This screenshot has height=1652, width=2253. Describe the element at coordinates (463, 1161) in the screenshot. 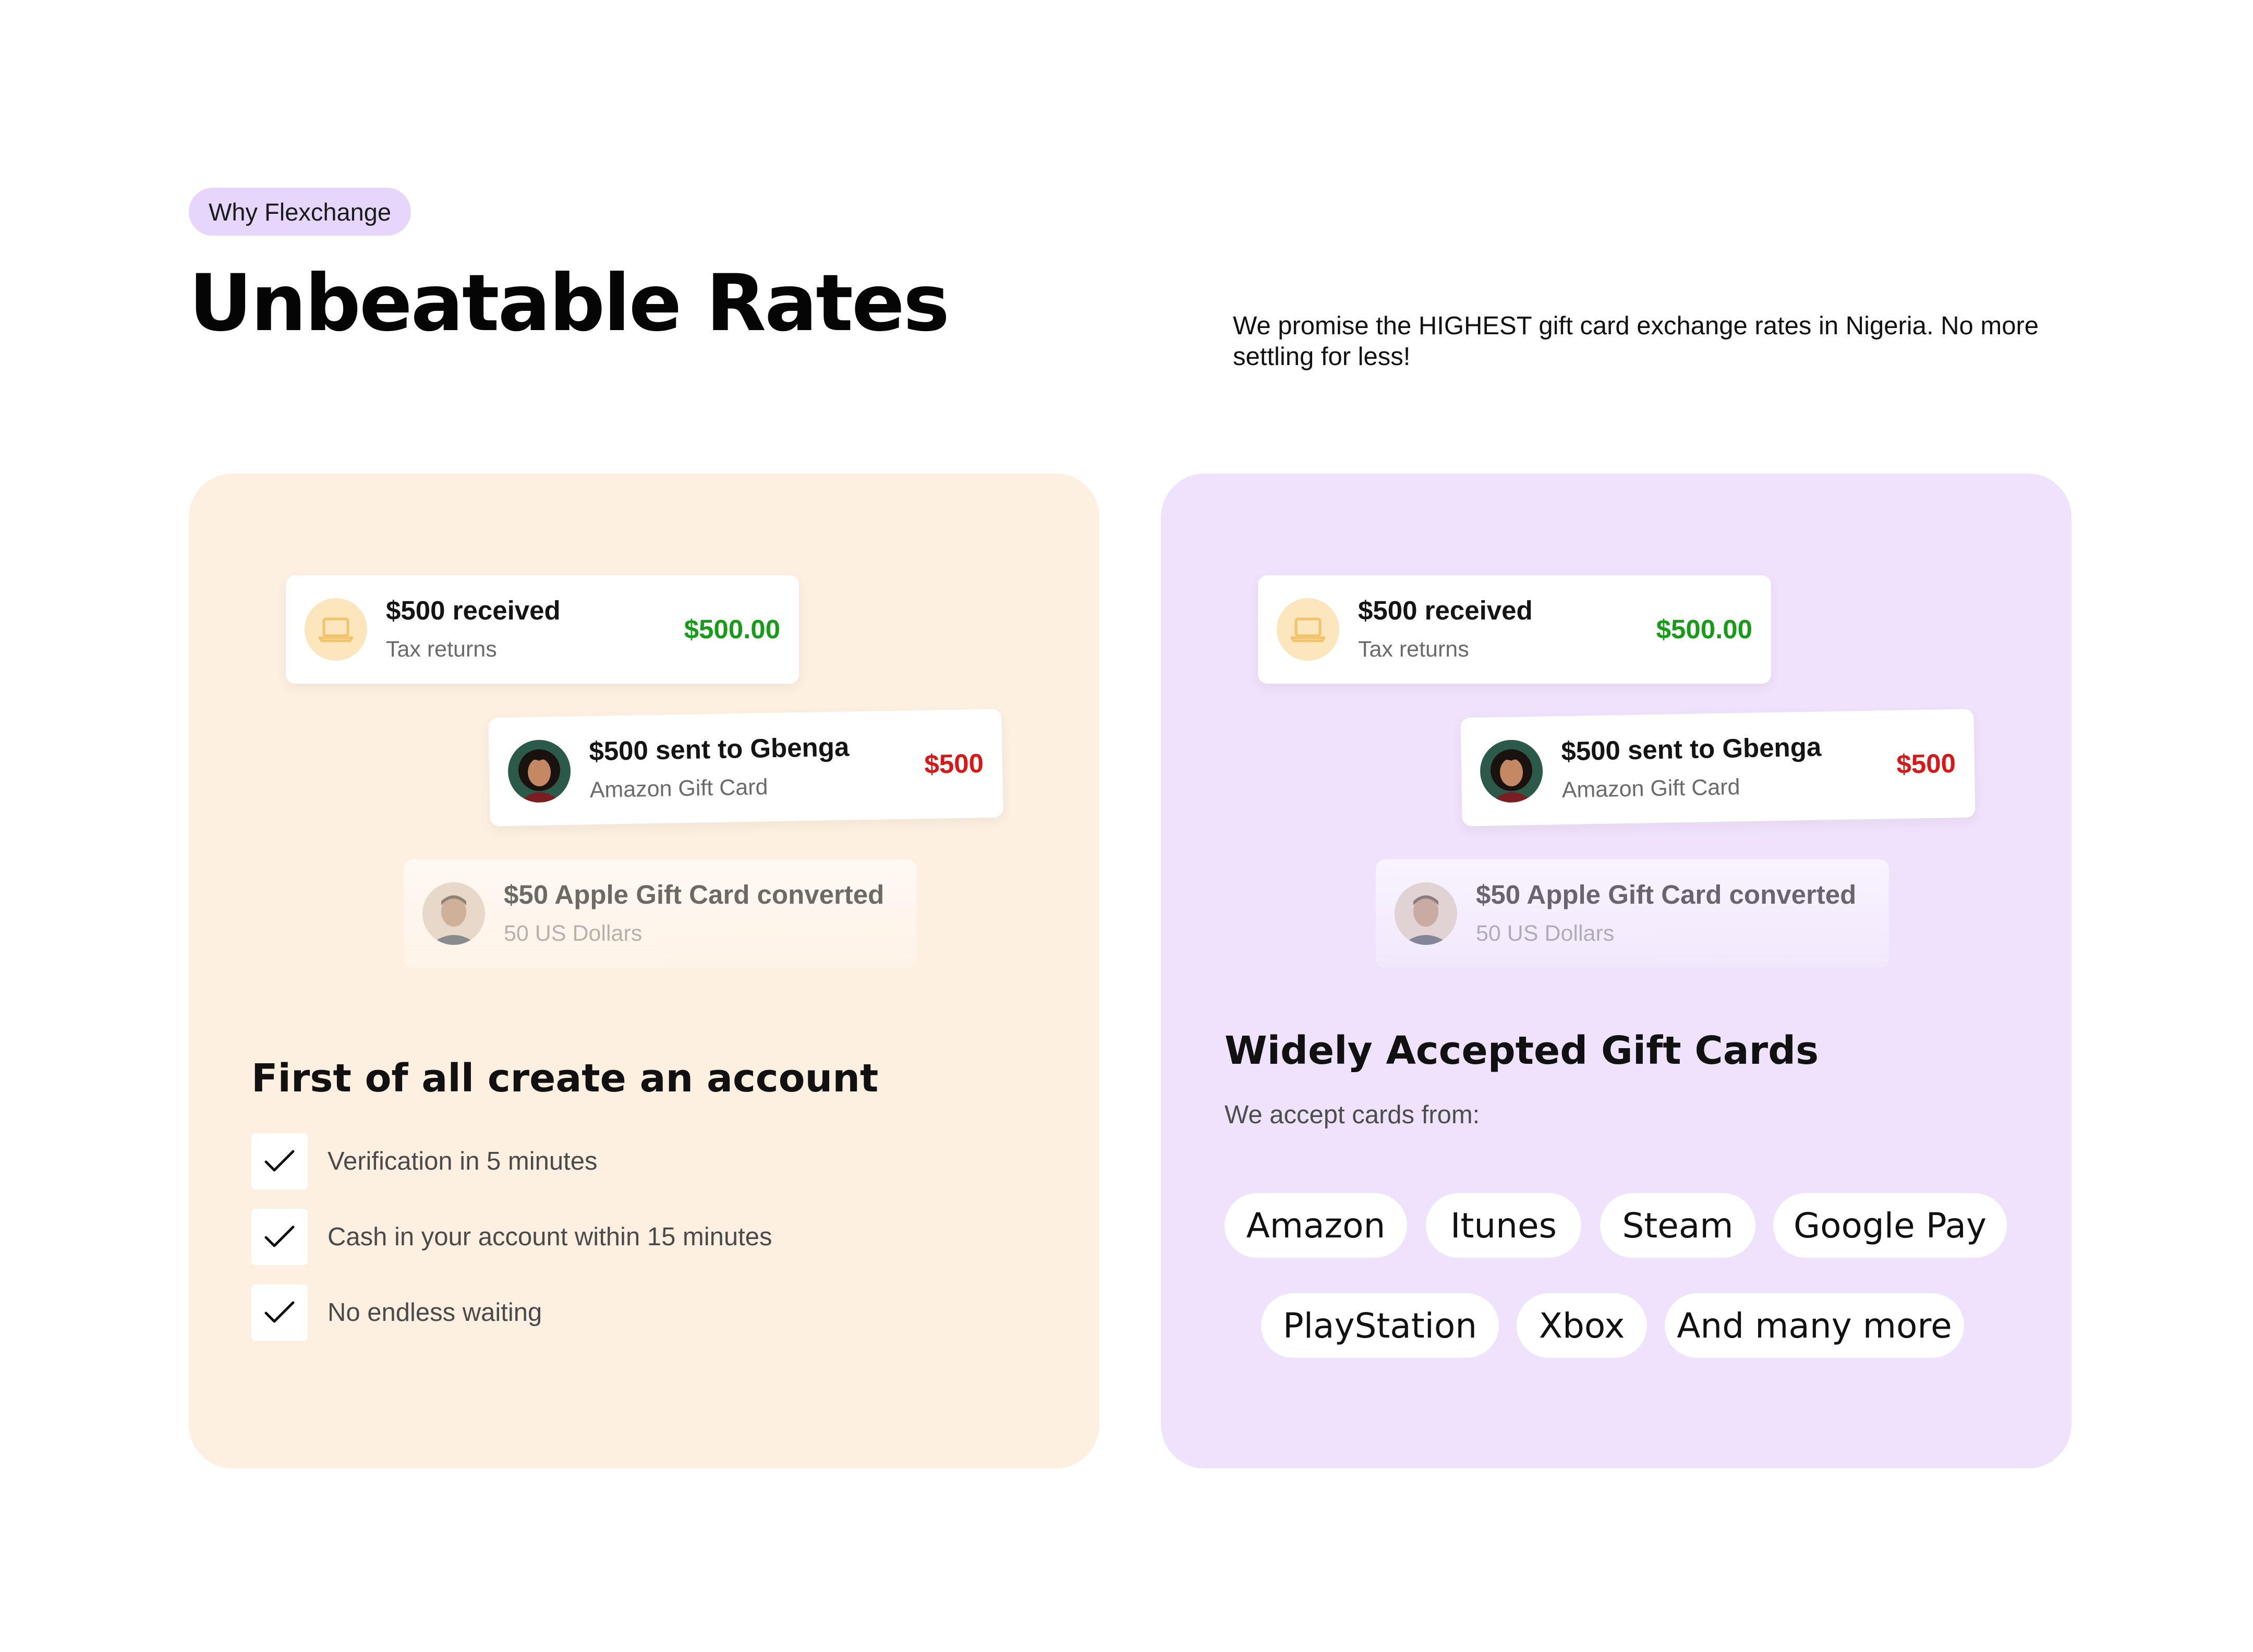

I see `checklist-label: Verification in 5 minutes` at that location.